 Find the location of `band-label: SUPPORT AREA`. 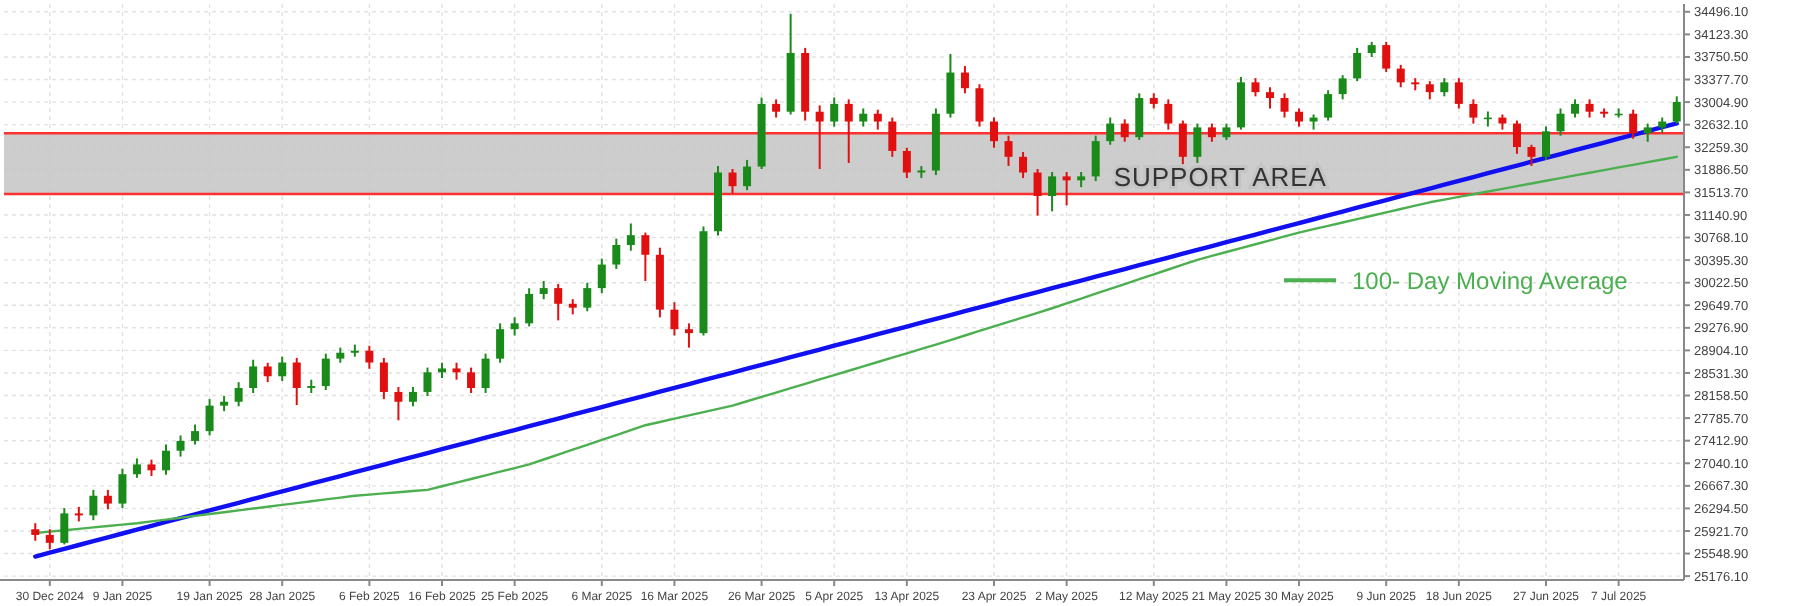

band-label: SUPPORT AREA is located at coordinates (1220, 177).